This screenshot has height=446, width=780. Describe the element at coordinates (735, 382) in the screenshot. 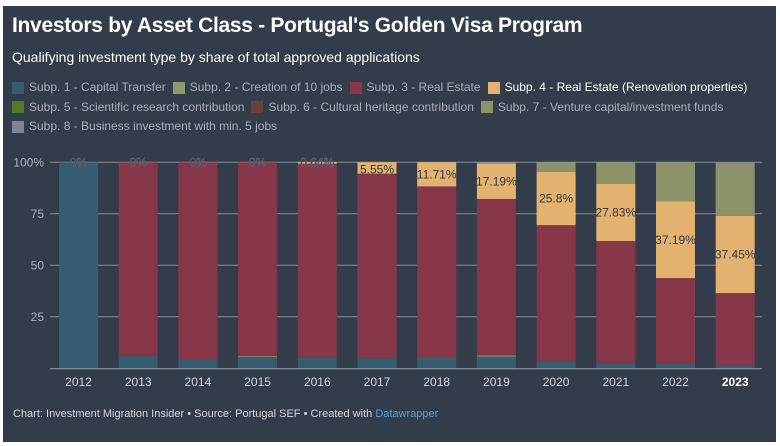

I see `x-tick-label: 2023` at that location.